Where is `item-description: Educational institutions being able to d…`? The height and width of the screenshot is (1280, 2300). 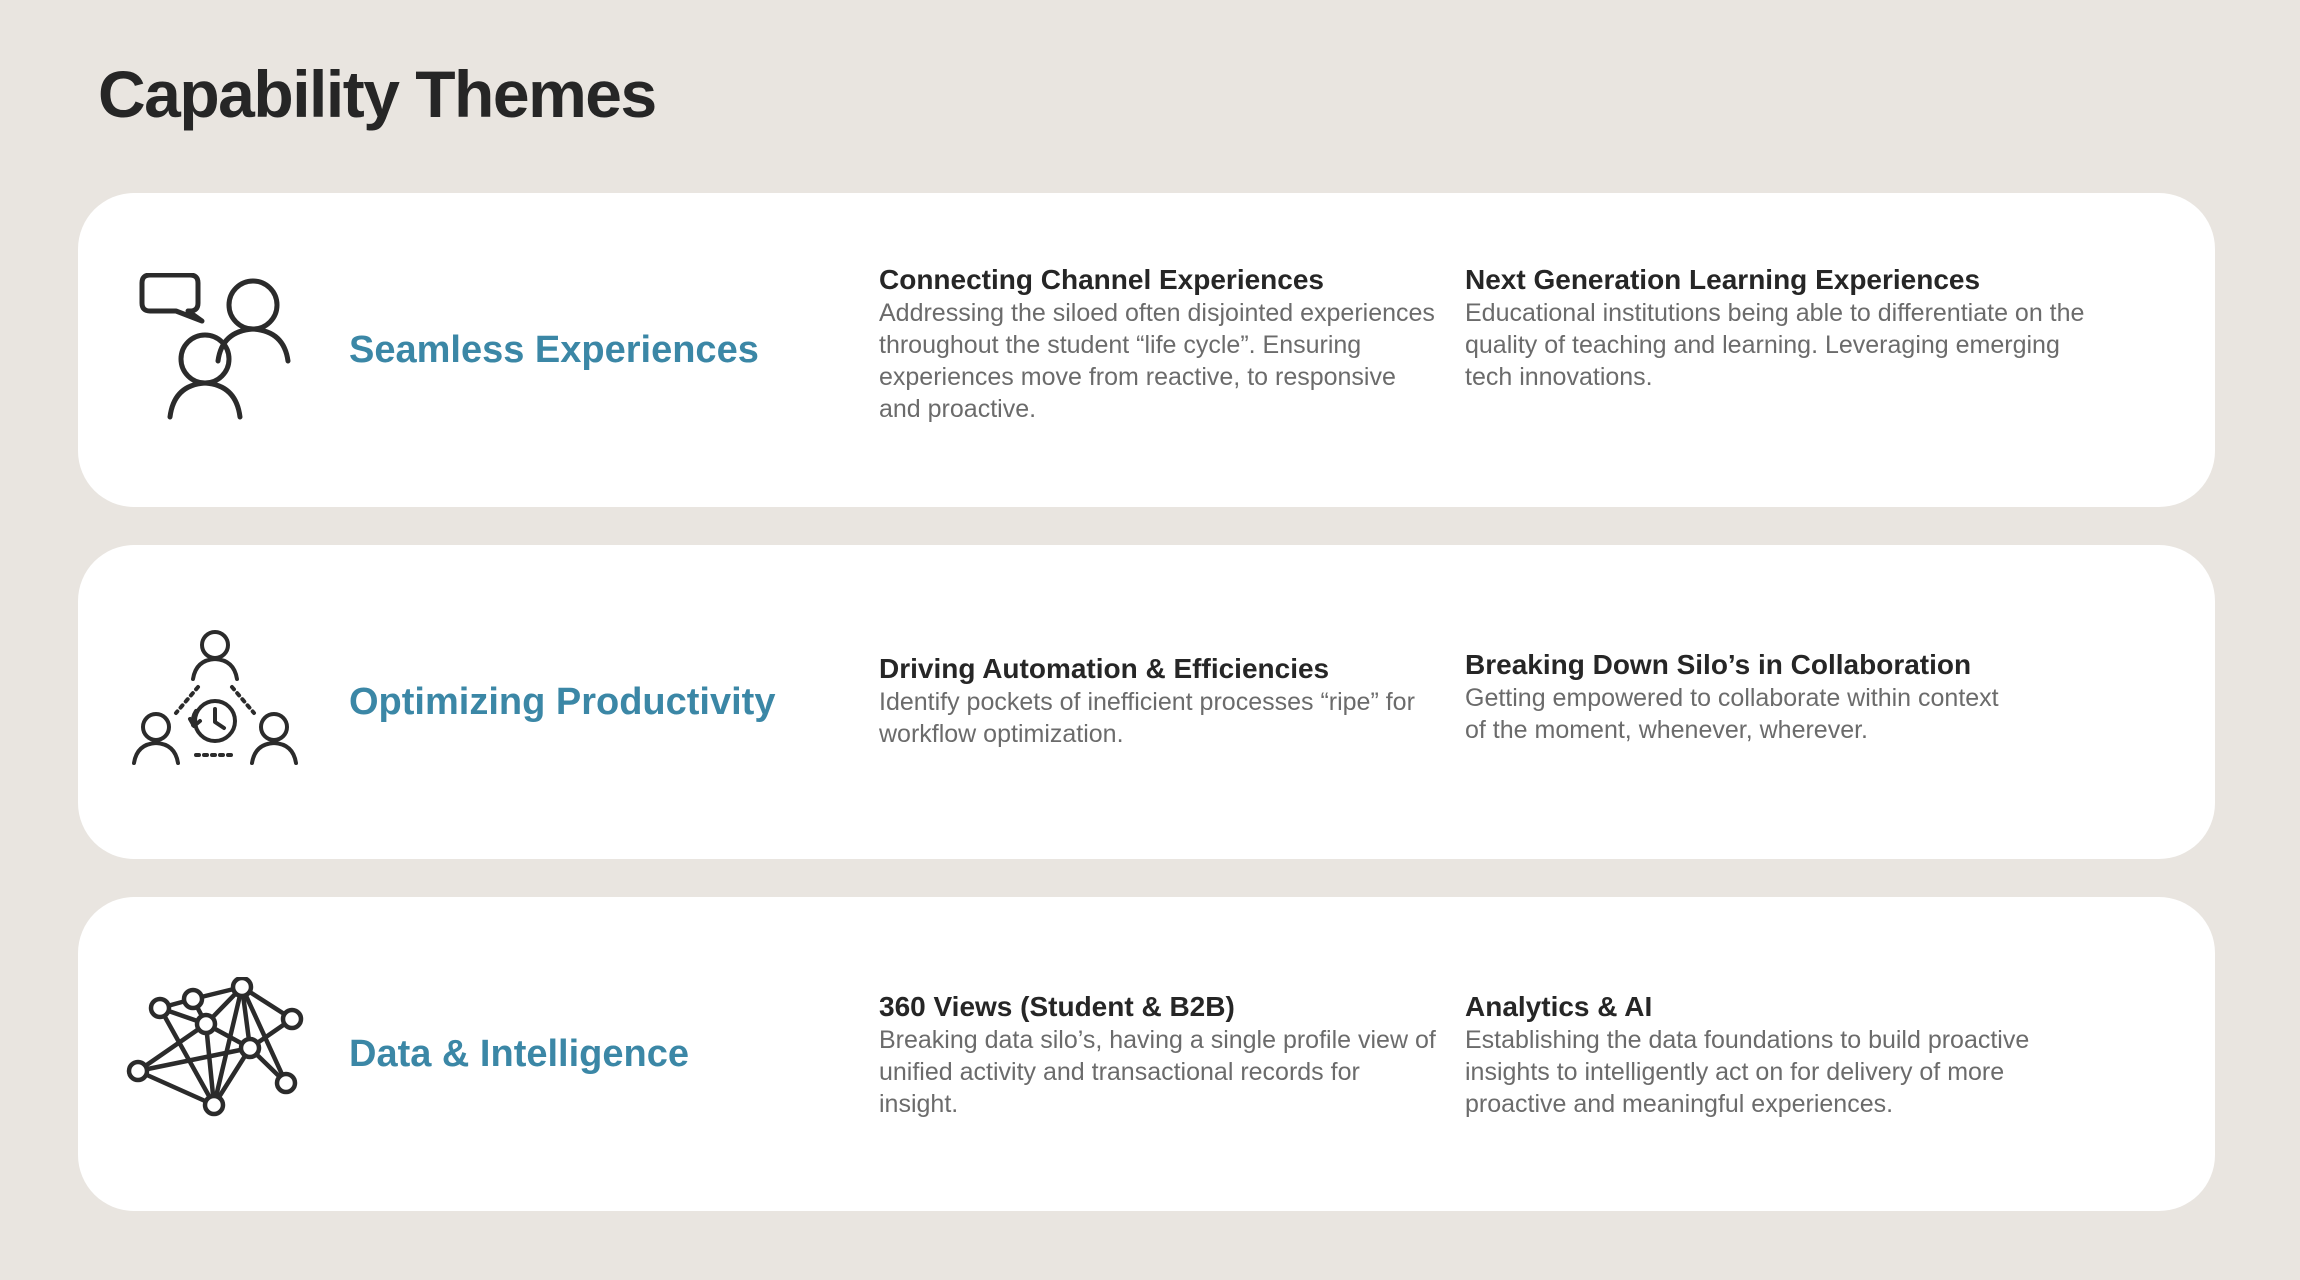 item-description: Educational institutions being able to d… is located at coordinates (1775, 345).